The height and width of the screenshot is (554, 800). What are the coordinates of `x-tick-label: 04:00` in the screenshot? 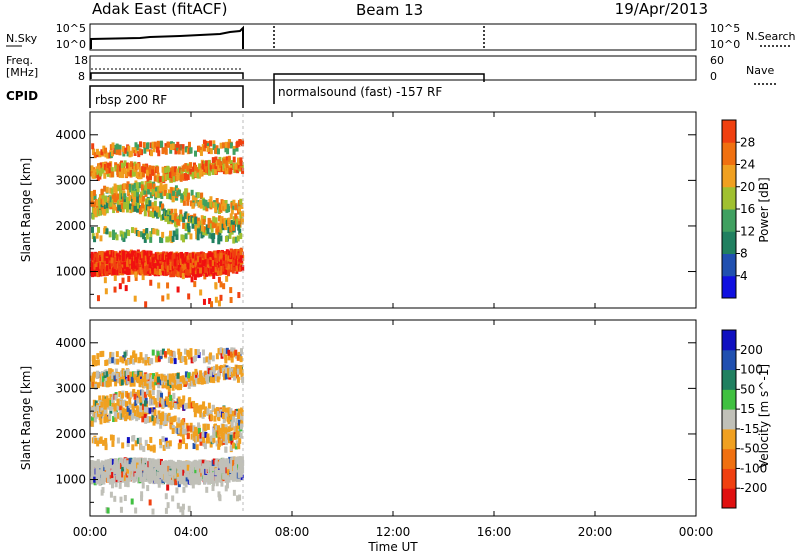 It's located at (191, 532).